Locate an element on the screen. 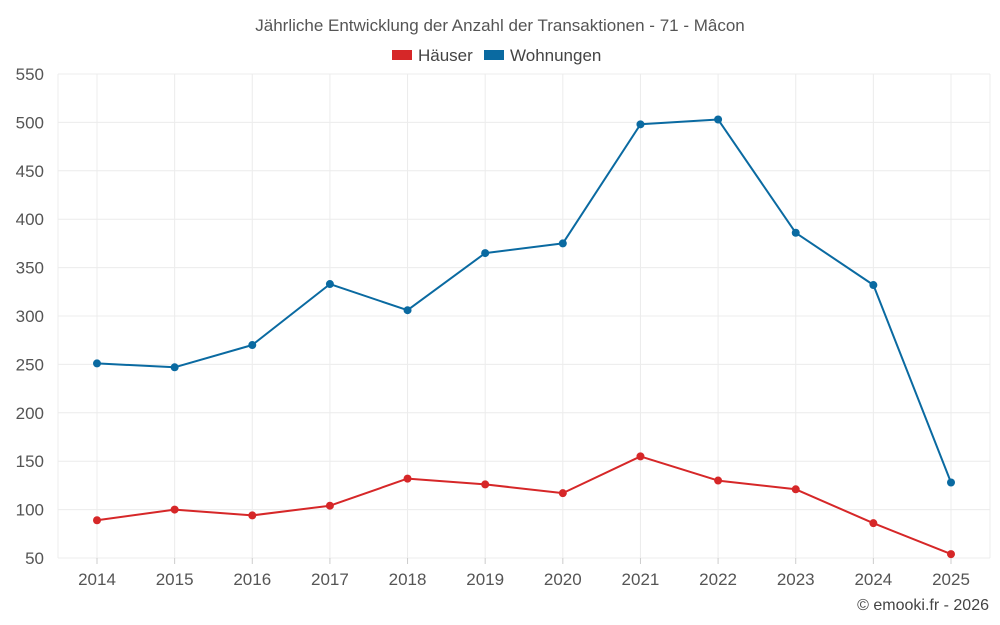  legend-label-hauser: Häuser is located at coordinates (445, 55).